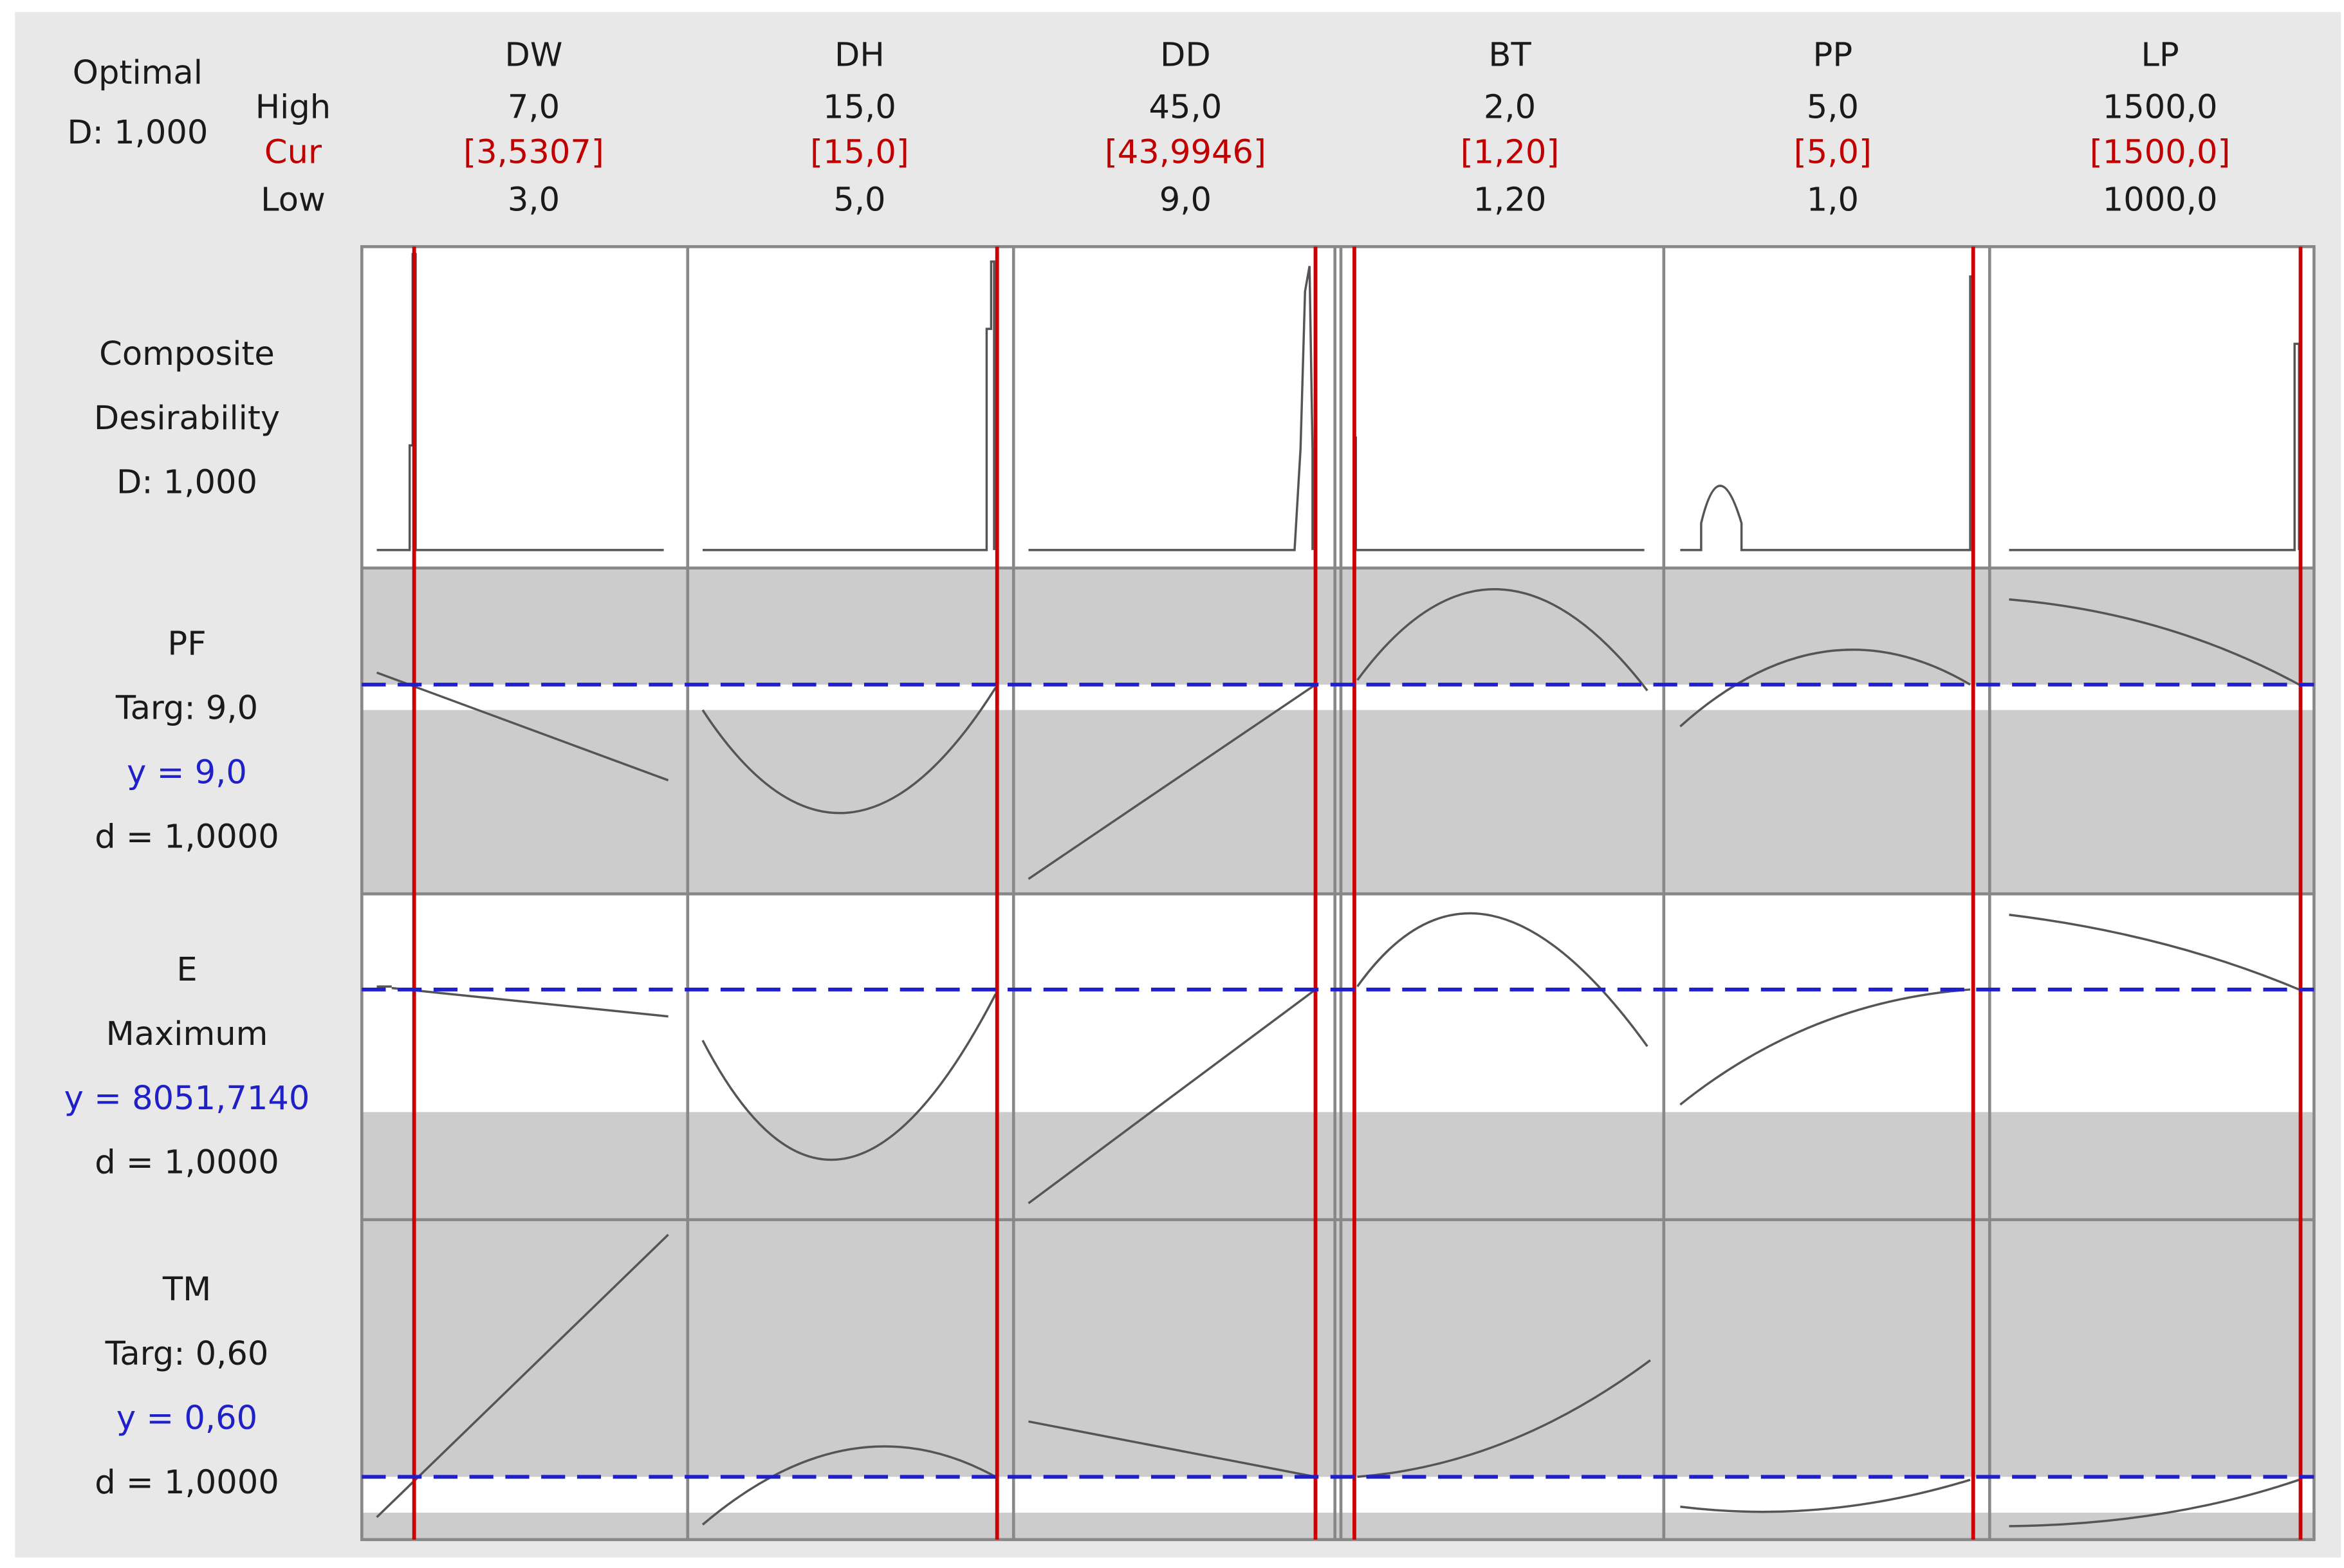  I want to click on factor-name: LP, so click(2160, 55).